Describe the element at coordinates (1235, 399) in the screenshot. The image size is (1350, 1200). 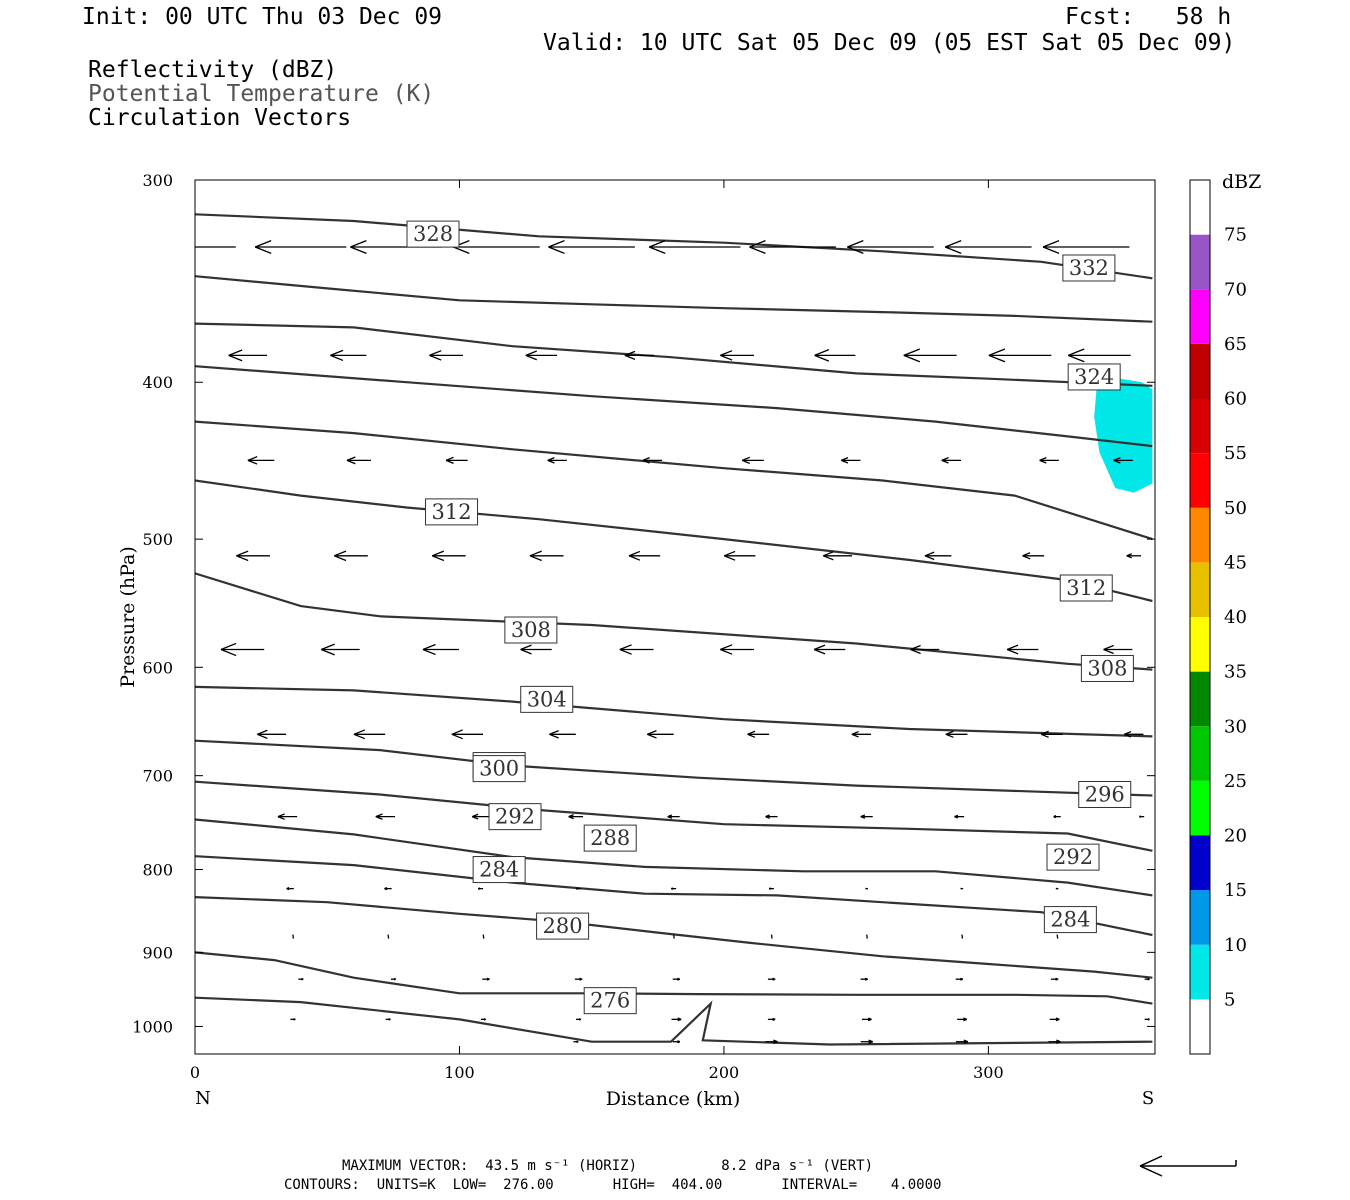
I see `colorbar-tick-label: 60` at that location.